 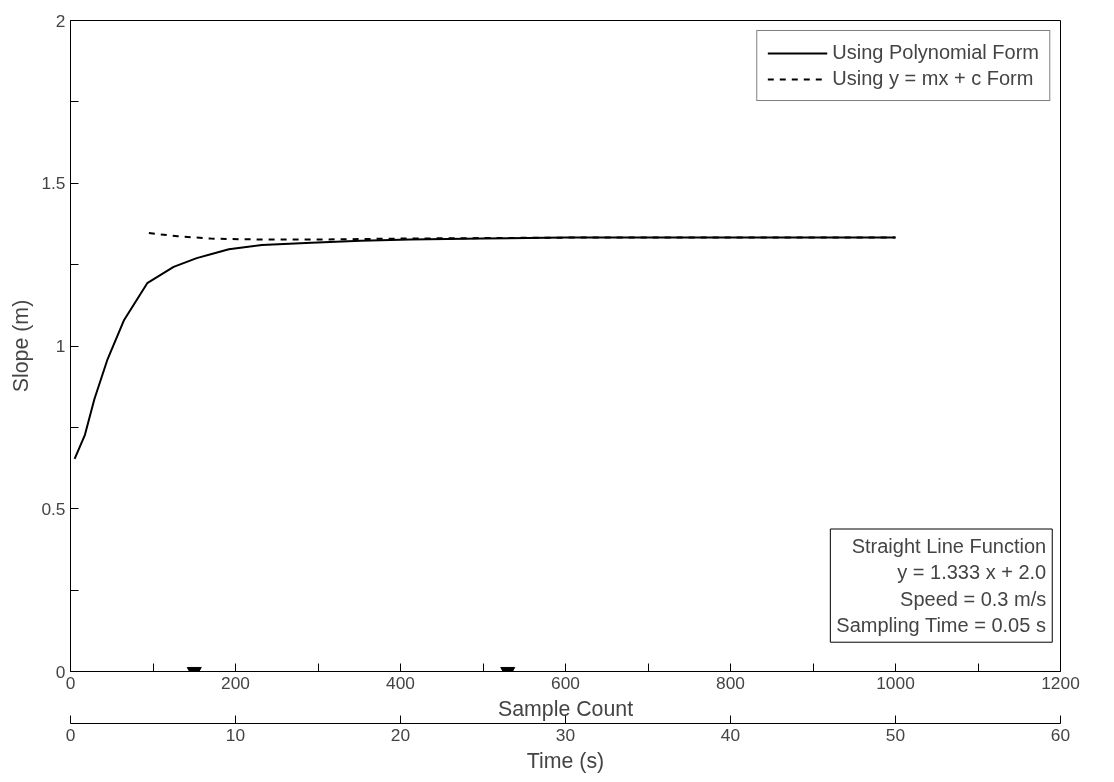 I want to click on x2-tick-label: 60, so click(x=1060, y=734).